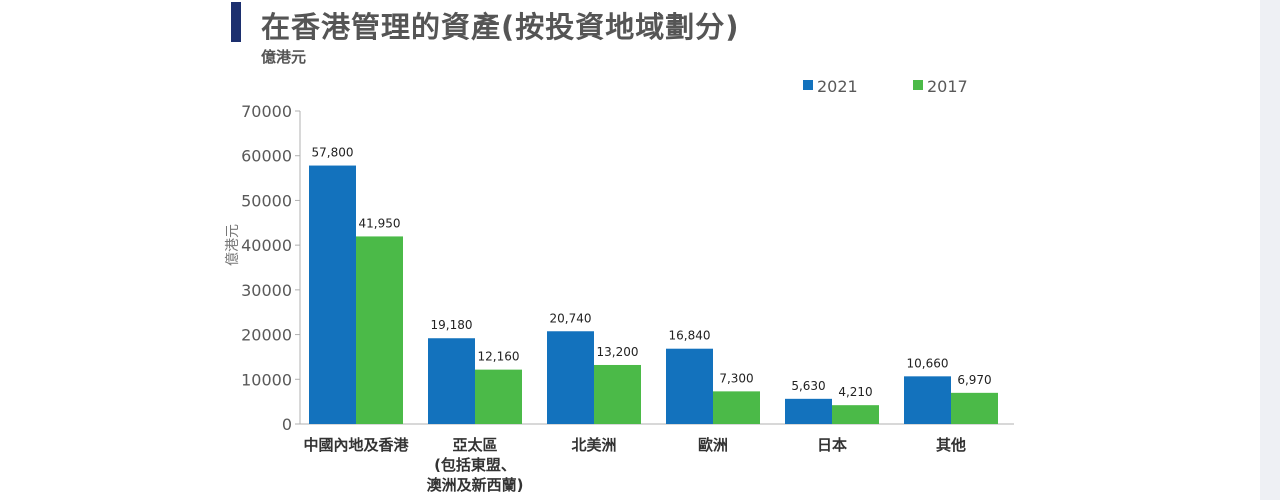  I want to click on data-label-2017-5: 6,970, so click(974, 380).